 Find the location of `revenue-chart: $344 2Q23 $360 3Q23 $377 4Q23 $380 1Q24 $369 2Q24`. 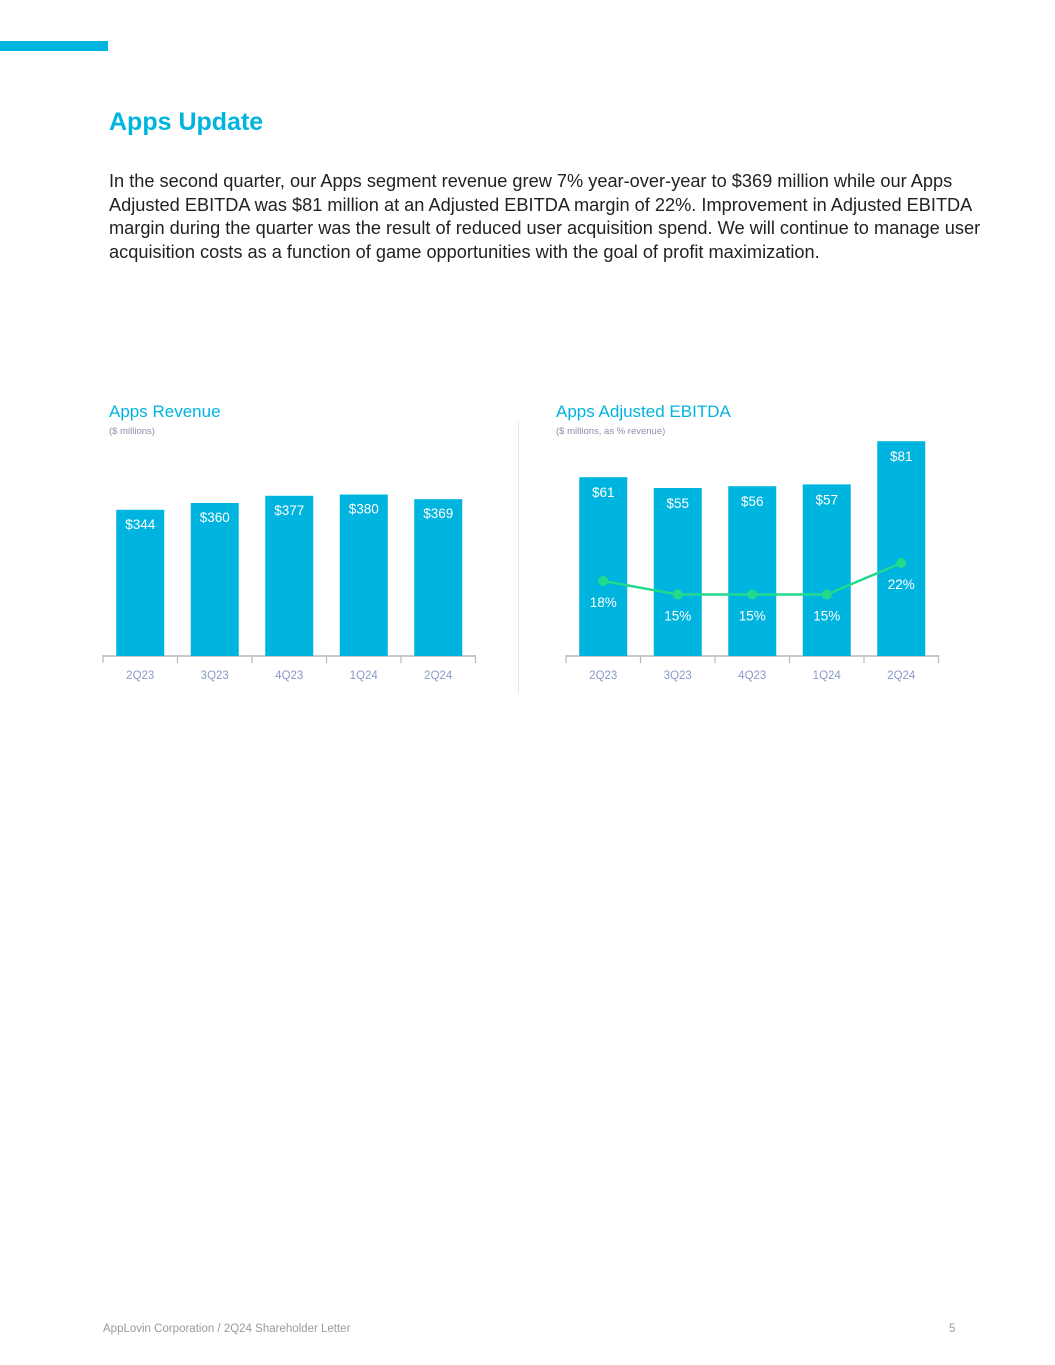

revenue-chart: $344 2Q23 $360 3Q23 $377 4Q23 $380 1Q24 $369 2Q24 is located at coordinates (289, 588).